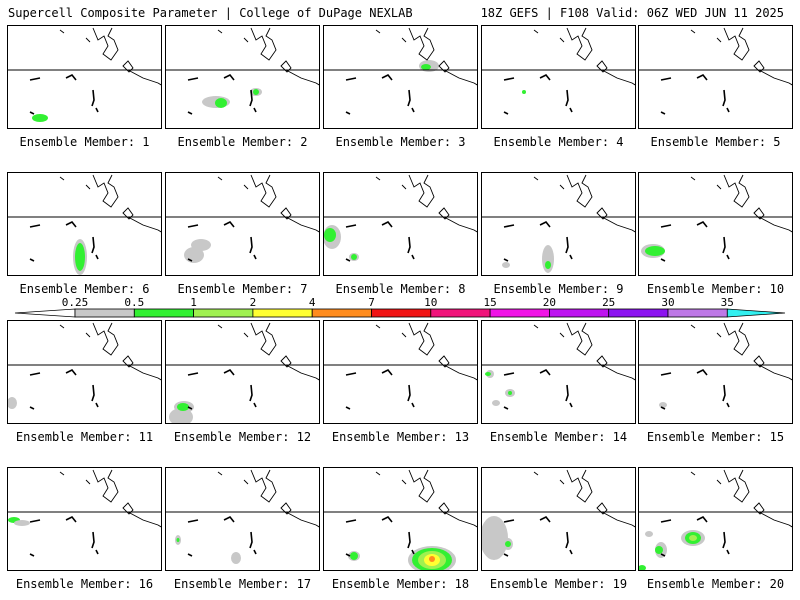 This screenshot has height=600, width=800. What do you see at coordinates (371, 302) in the screenshot?
I see `colorbar-tick-label: 7` at bounding box center [371, 302].